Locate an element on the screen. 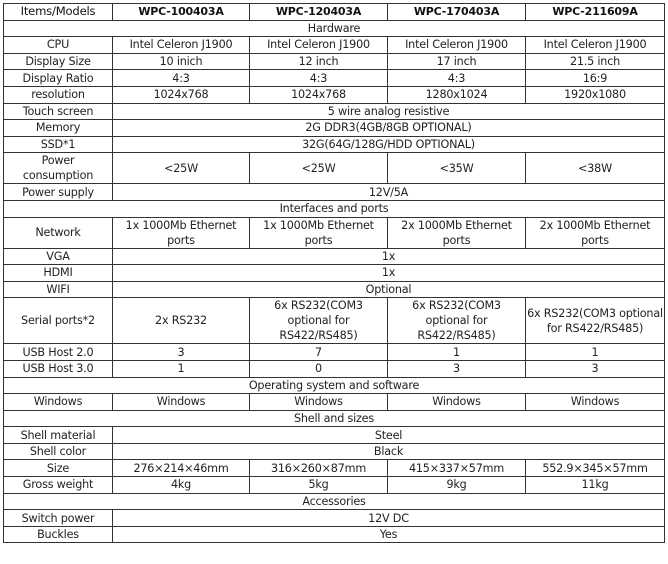 The height and width of the screenshot is (564, 668). spec-value: Black is located at coordinates (388, 451).